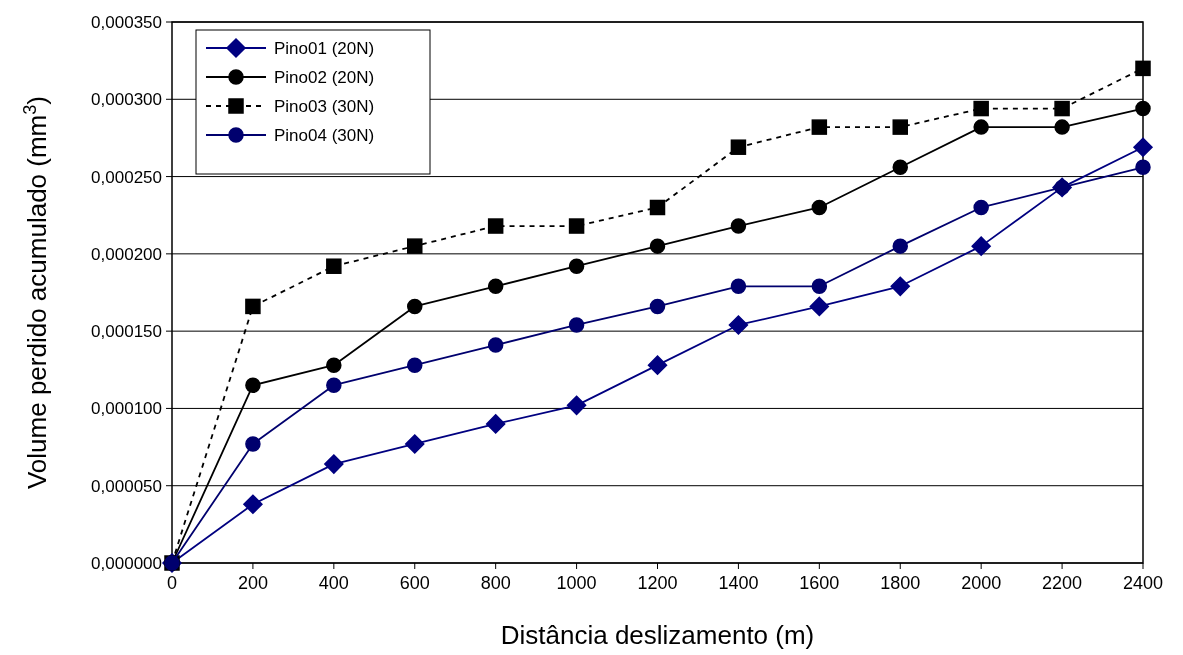 The width and height of the screenshot is (1183, 655). What do you see at coordinates (126, 254) in the screenshot?
I see `y-tick-label: 0,000200` at bounding box center [126, 254].